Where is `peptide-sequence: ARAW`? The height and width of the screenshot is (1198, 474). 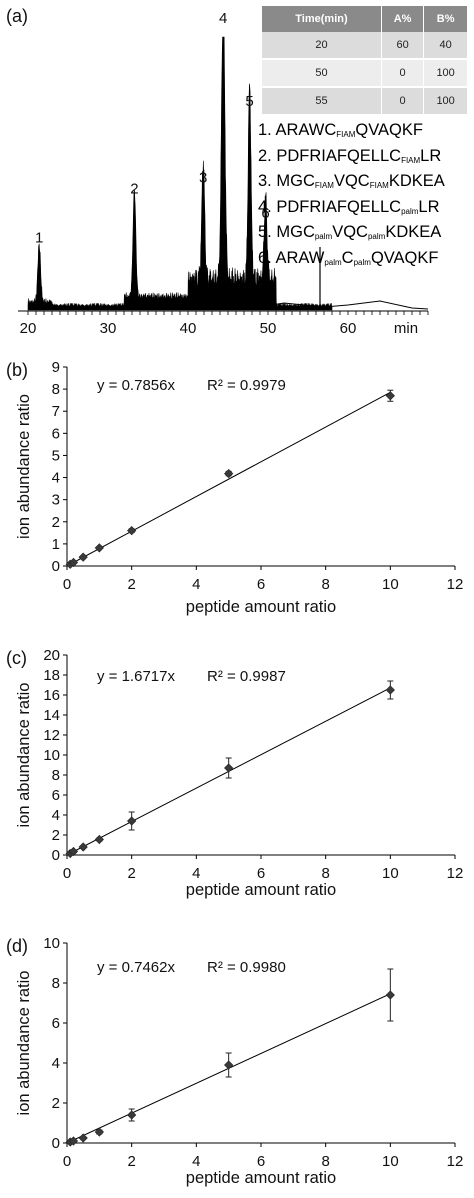 peptide-sequence: ARAW is located at coordinates (300, 257).